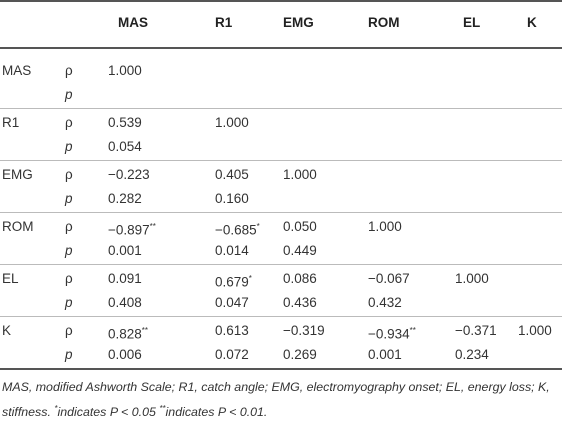  What do you see at coordinates (476, 330) in the screenshot?
I see `cell: −0.371` at bounding box center [476, 330].